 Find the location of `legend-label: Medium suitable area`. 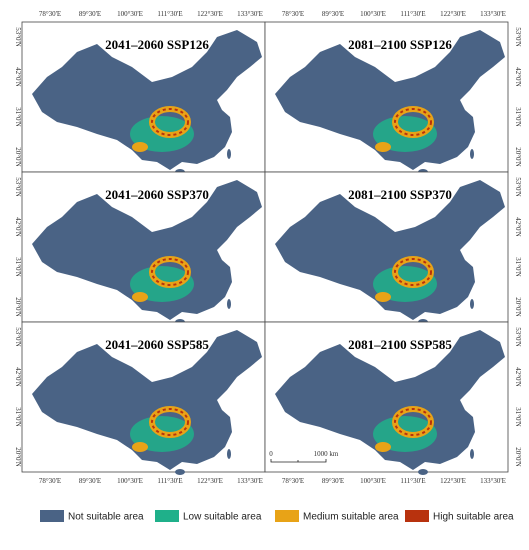

legend-label: Medium suitable area is located at coordinates (351, 517).